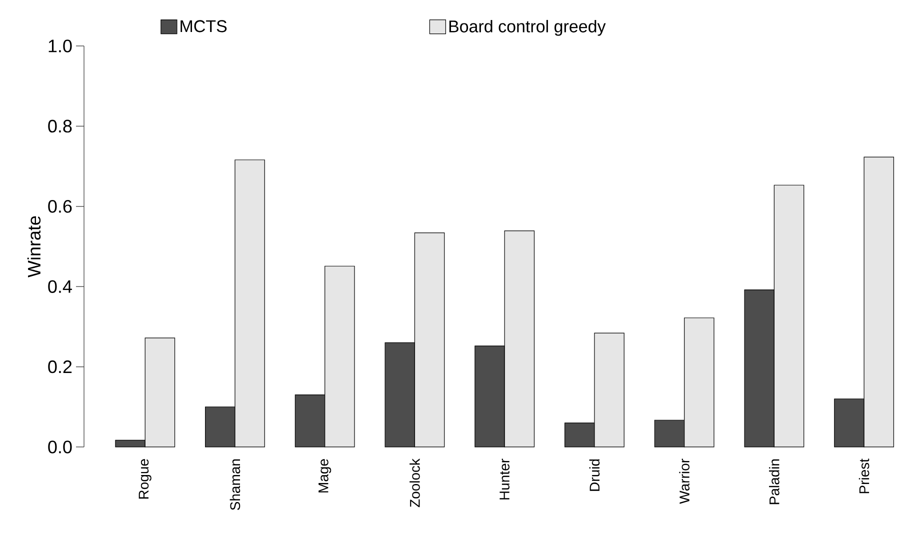 The width and height of the screenshot is (900, 534). I want to click on y-tick-label: 0.6, so click(60, 206).